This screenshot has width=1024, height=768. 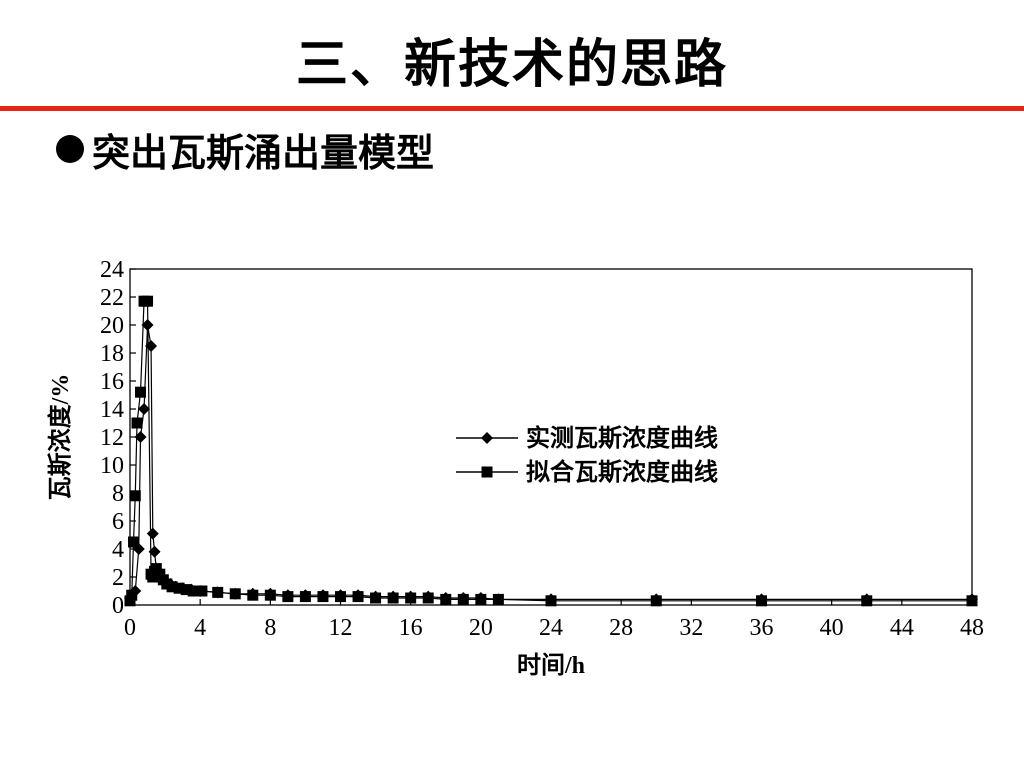 What do you see at coordinates (118, 494) in the screenshot?
I see `y-tick-label: 8` at bounding box center [118, 494].